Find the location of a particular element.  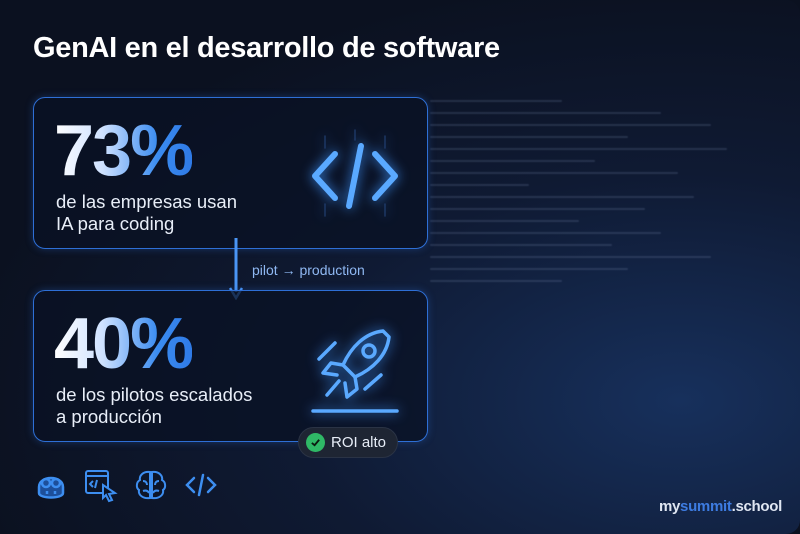

stat-card-scaling: 40% de los pilotos escalados a producción is located at coordinates (230, 366).